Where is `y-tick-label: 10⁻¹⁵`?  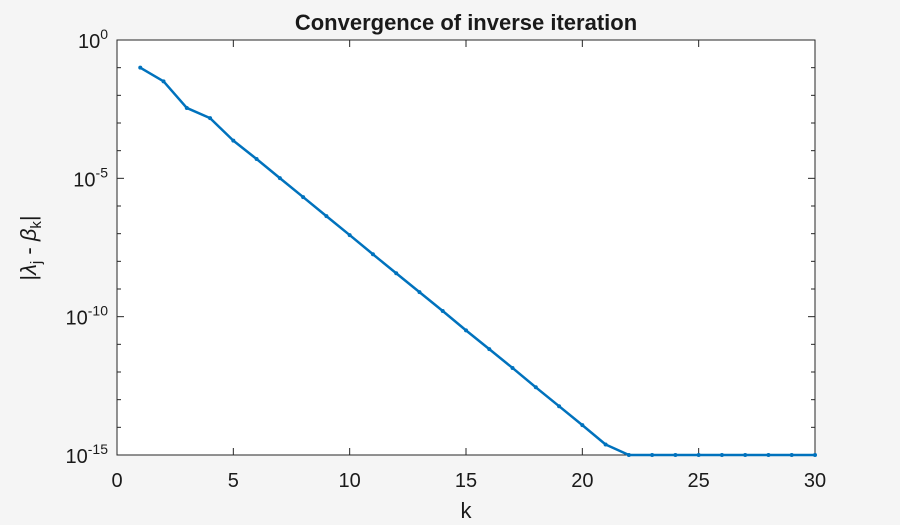
y-tick-label: 10⁻¹⁵ is located at coordinates (87, 454).